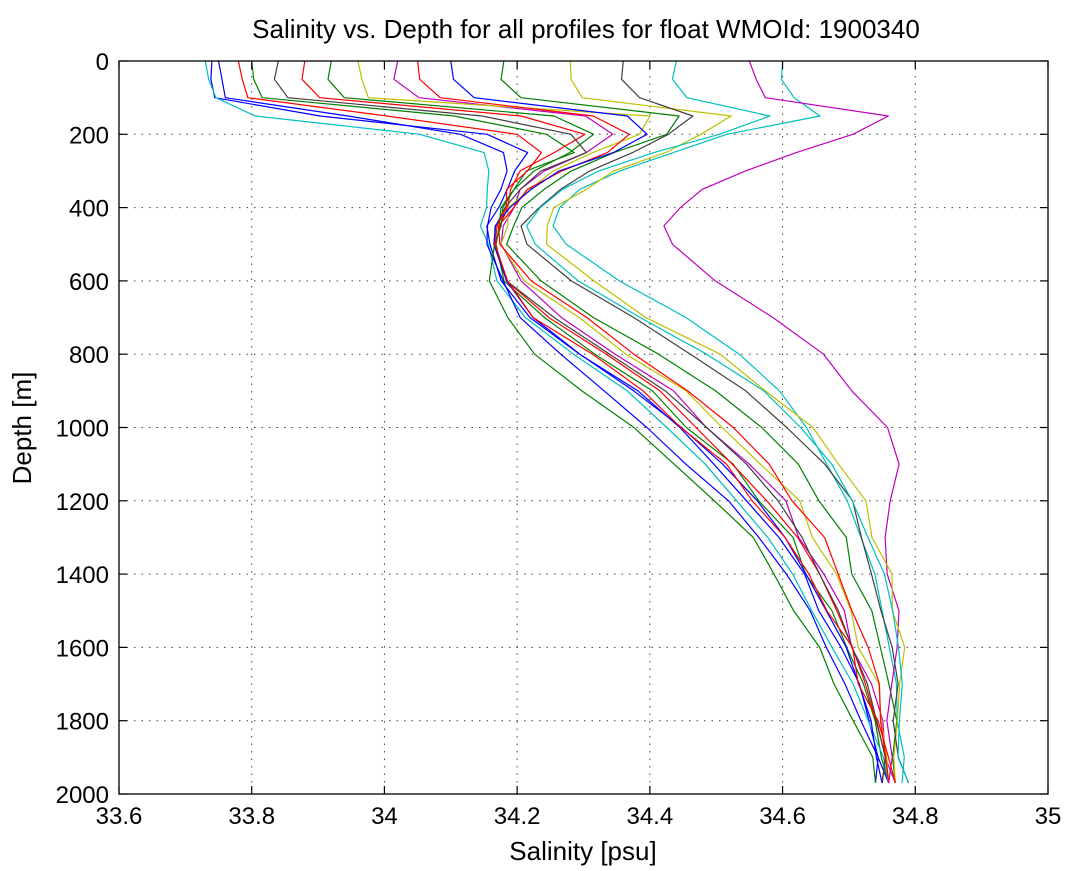 The width and height of the screenshot is (1073, 871). I want to click on x-tick-label: 34.2, so click(517, 816).